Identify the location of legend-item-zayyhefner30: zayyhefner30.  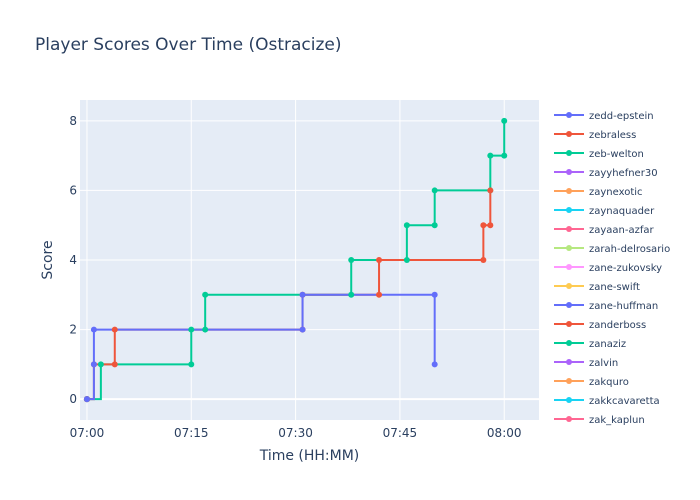
(606, 173).